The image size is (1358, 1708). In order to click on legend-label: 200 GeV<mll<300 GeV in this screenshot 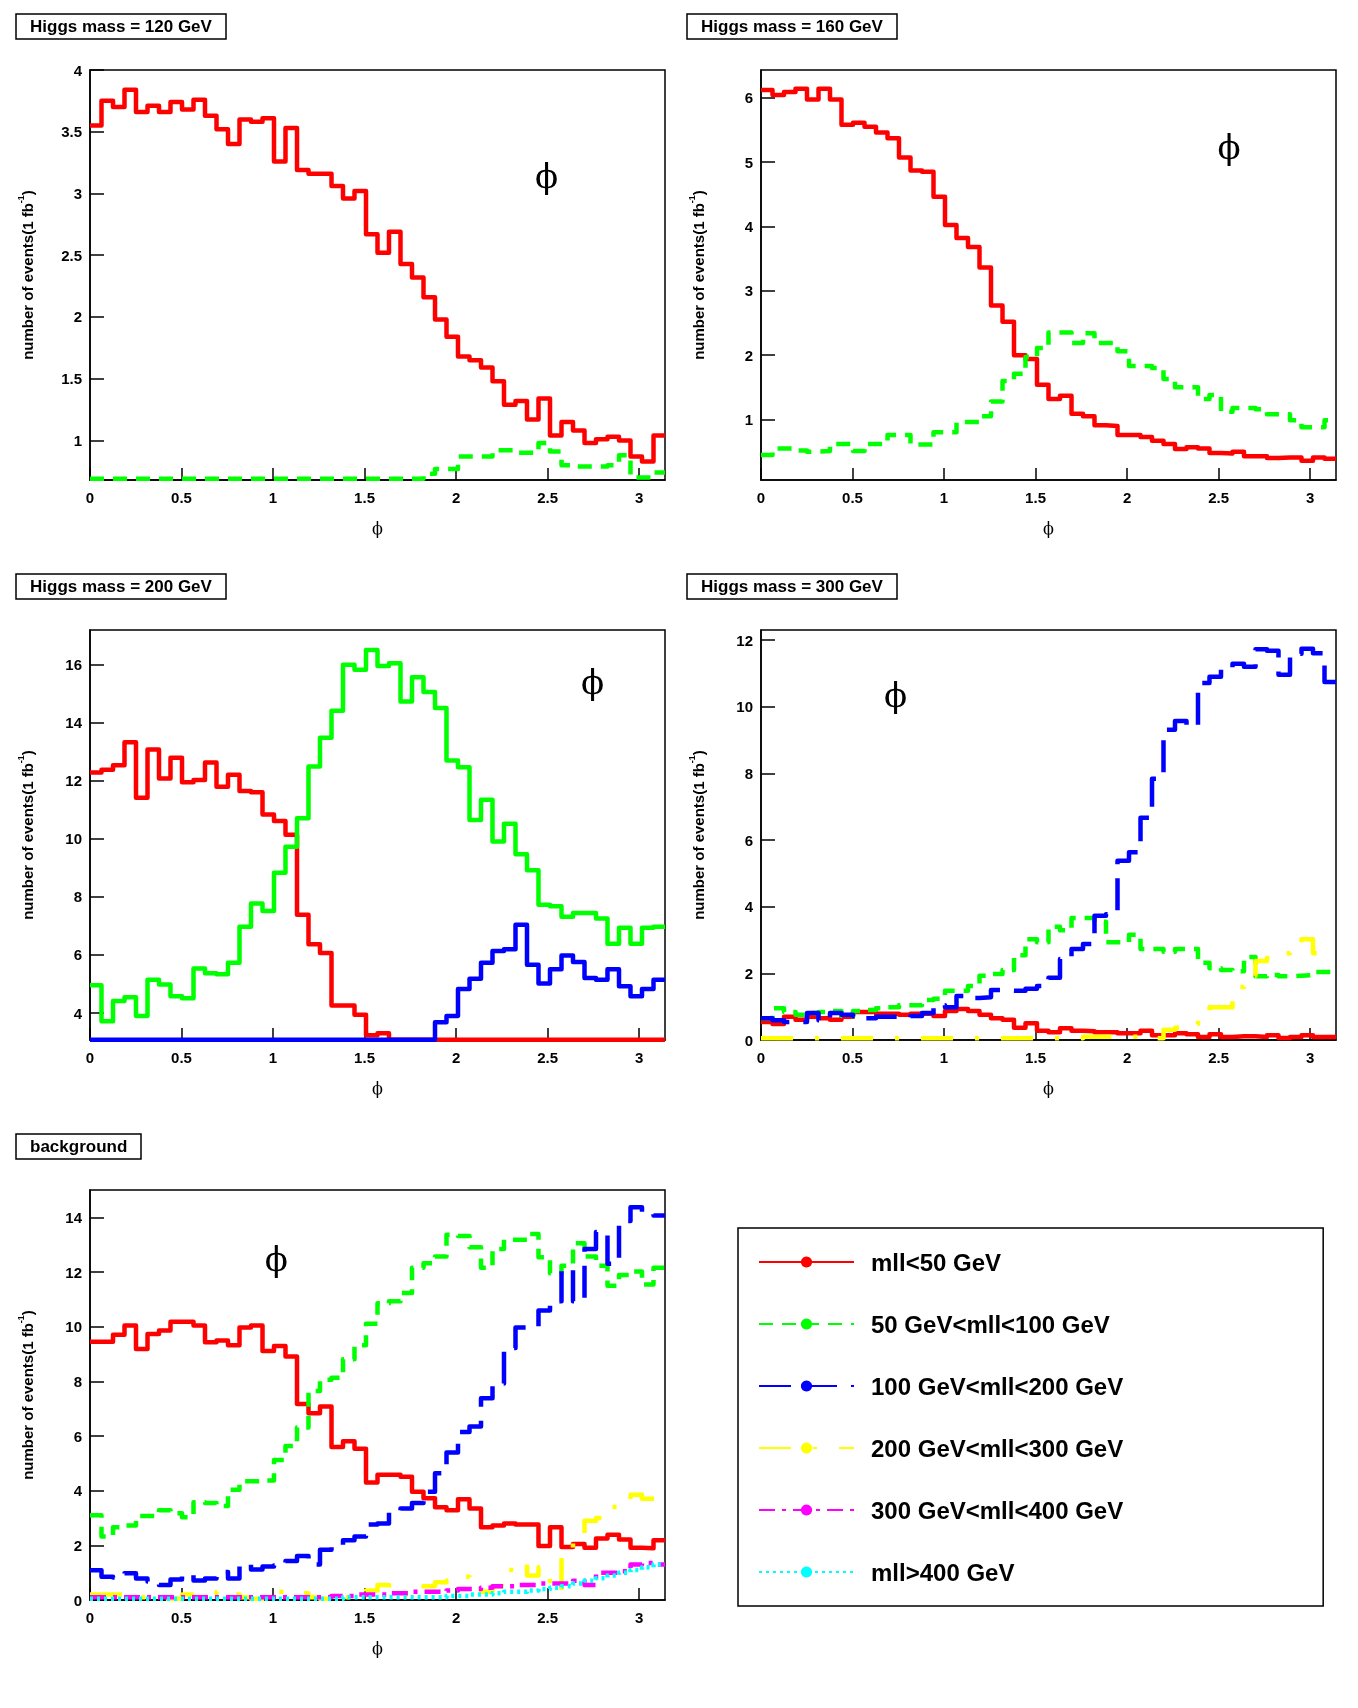, I will do `click(997, 1448)`.